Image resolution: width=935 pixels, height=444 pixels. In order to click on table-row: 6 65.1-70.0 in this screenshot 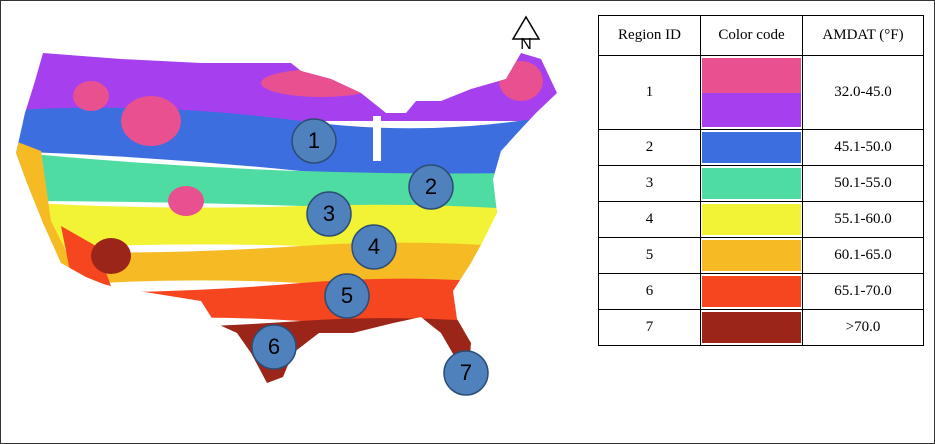, I will do `click(761, 291)`.